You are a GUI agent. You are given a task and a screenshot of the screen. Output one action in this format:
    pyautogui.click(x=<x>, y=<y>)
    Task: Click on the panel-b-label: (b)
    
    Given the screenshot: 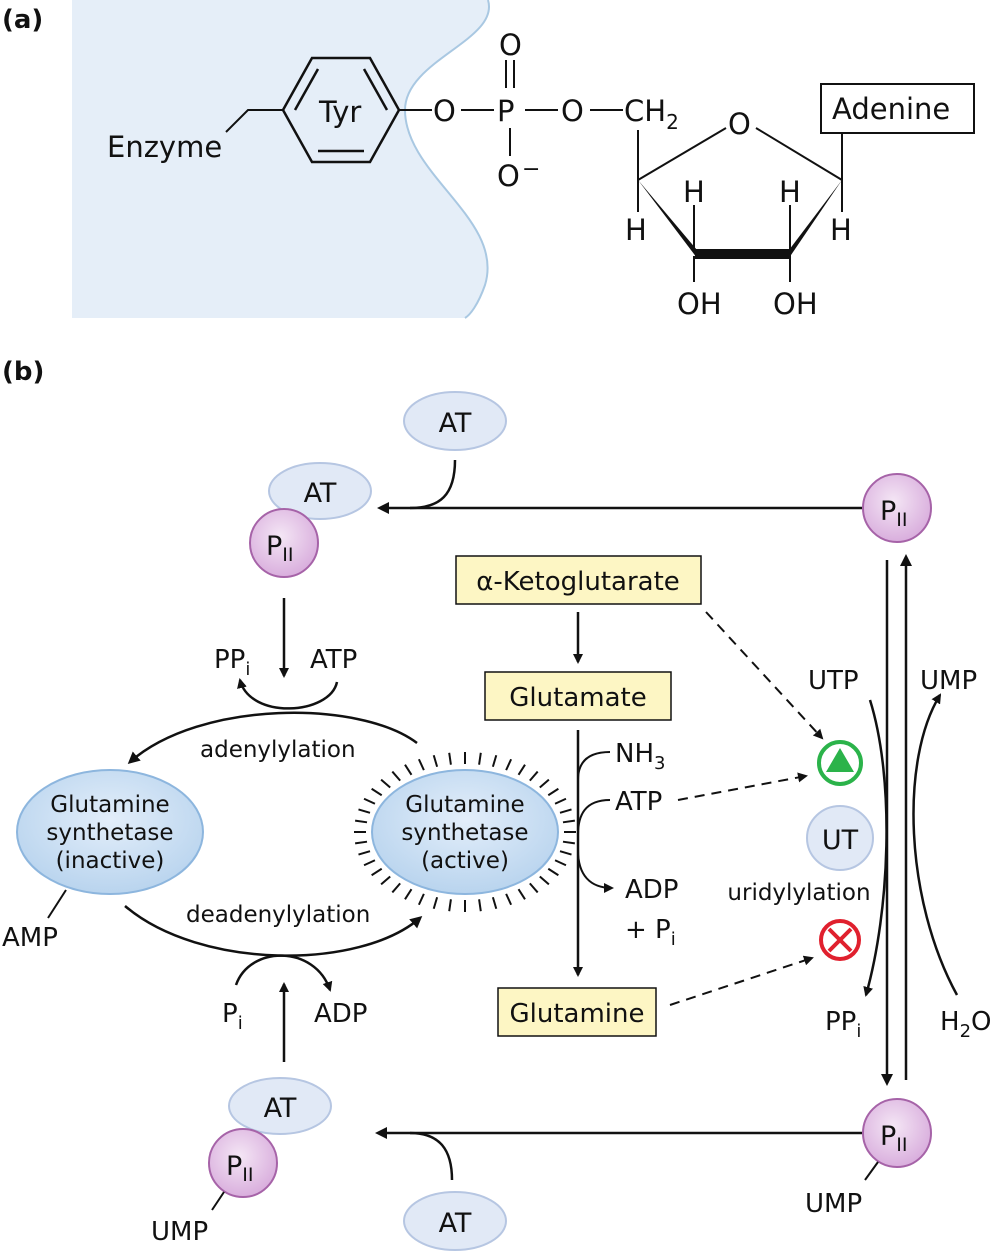 What is the action you would take?
    pyautogui.click(x=23, y=372)
    